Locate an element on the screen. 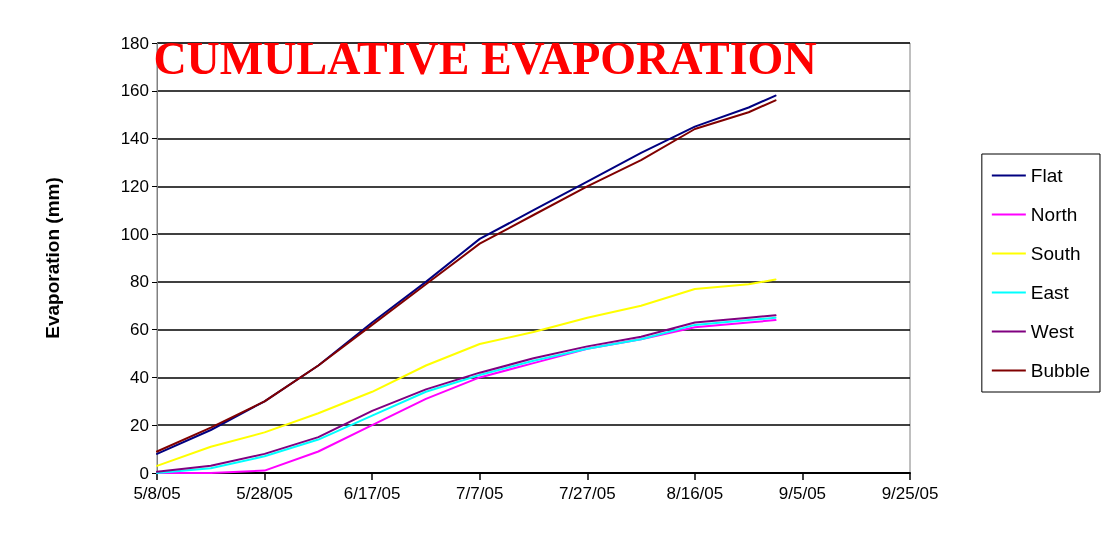 Image resolution: width=1105 pixels, height=546 pixels. y-axis-title: Evaporation (mm) is located at coordinates (52, 258).